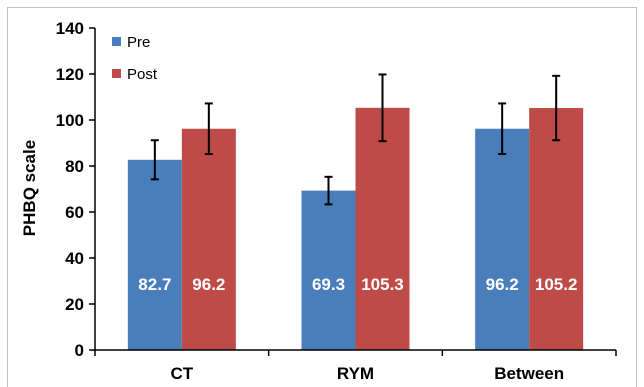 The image size is (644, 387). I want to click on y-tick-label: 80, so click(74, 166).